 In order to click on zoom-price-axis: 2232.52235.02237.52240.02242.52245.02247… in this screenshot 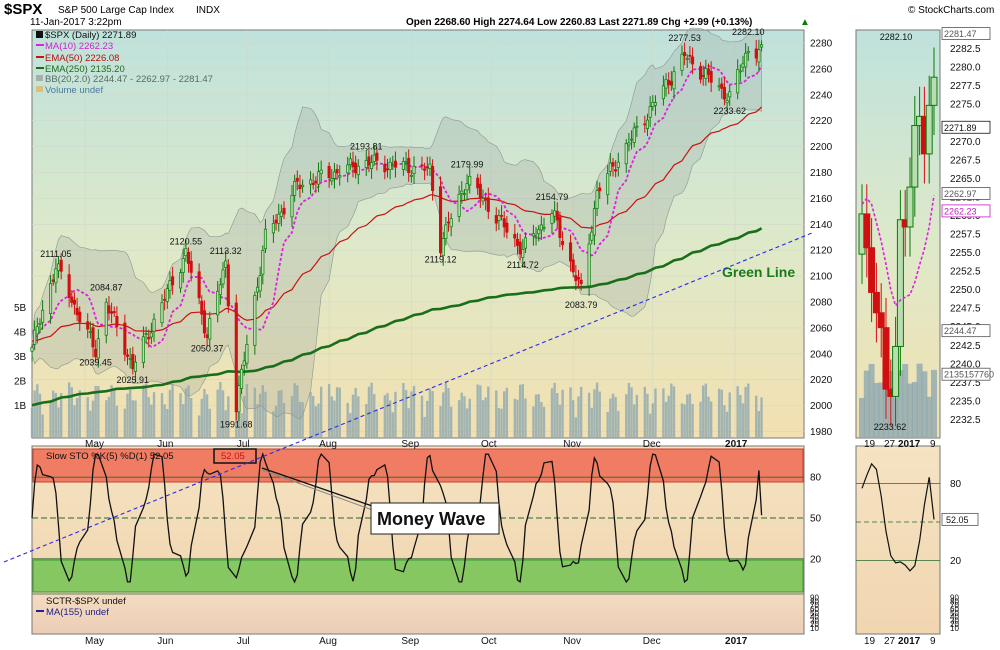, I will do `click(934, 229)`.